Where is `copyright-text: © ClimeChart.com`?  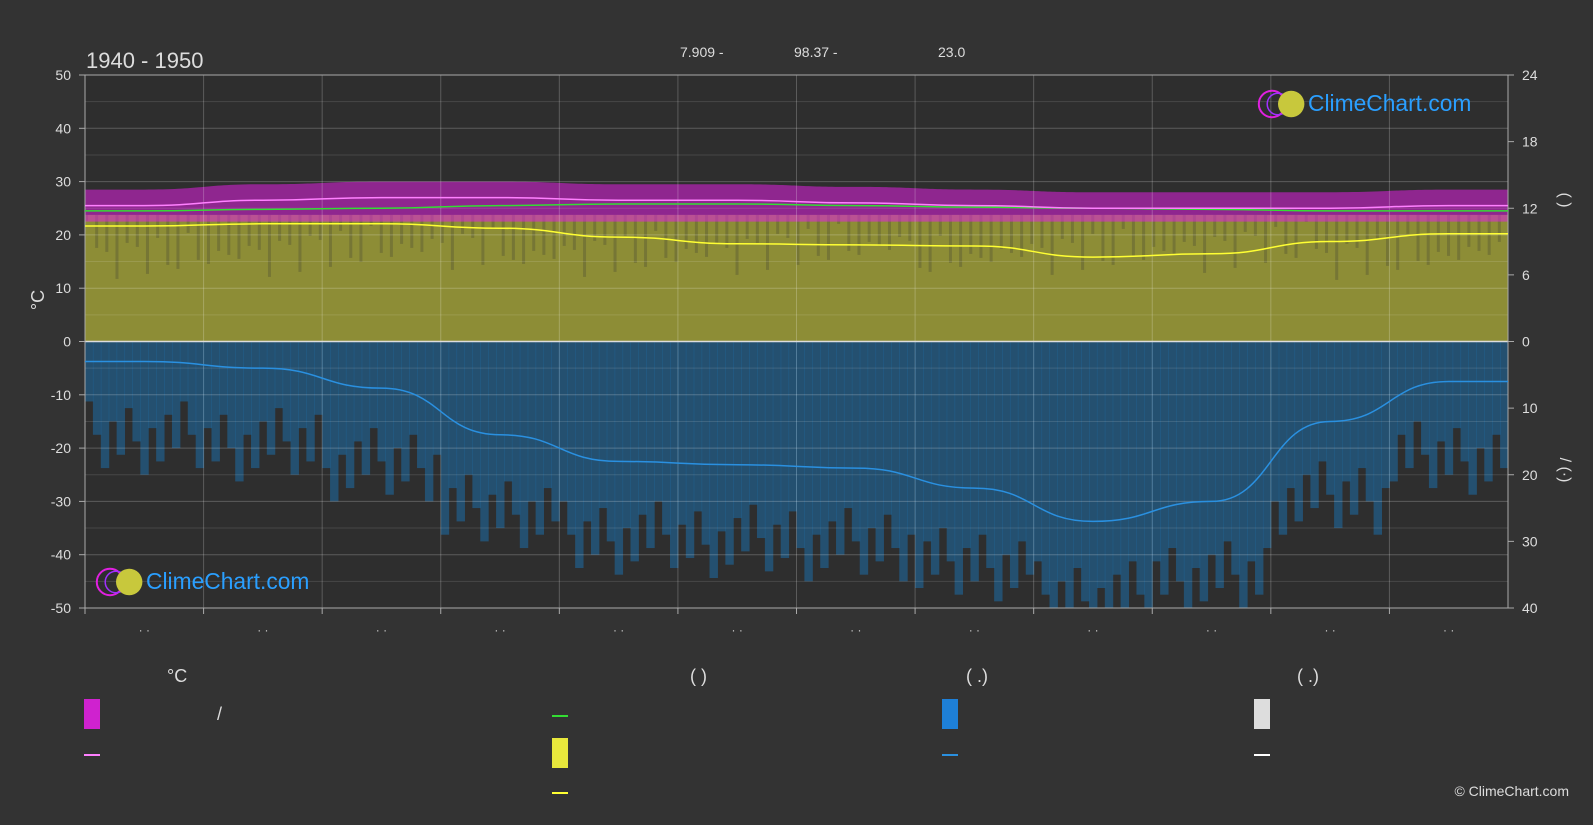
copyright-text: © ClimeChart.com is located at coordinates (1511, 791).